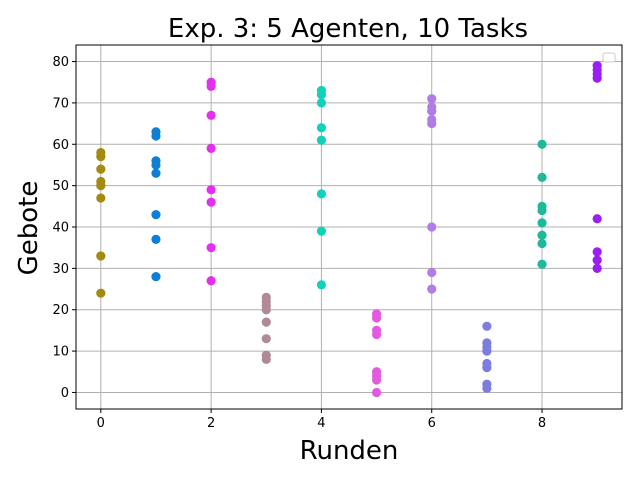 This screenshot has width=640, height=480. Describe the element at coordinates (60, 352) in the screenshot. I see `y-tick-label: 10` at that location.